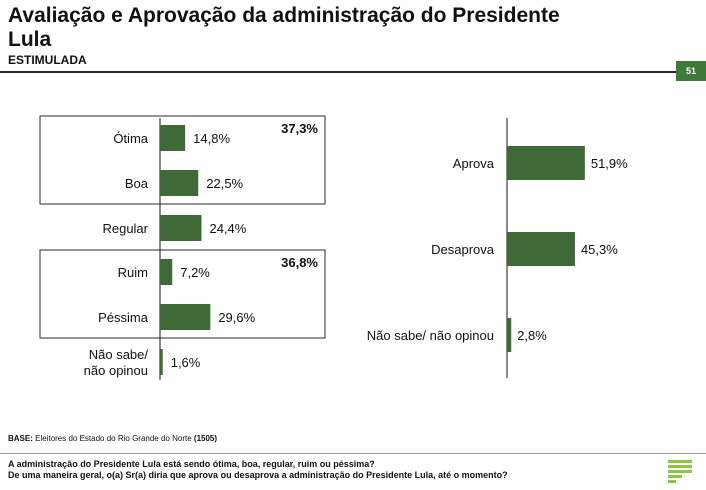  What do you see at coordinates (599, 249) in the screenshot?
I see `right-value-desaprova: 45,3%` at bounding box center [599, 249].